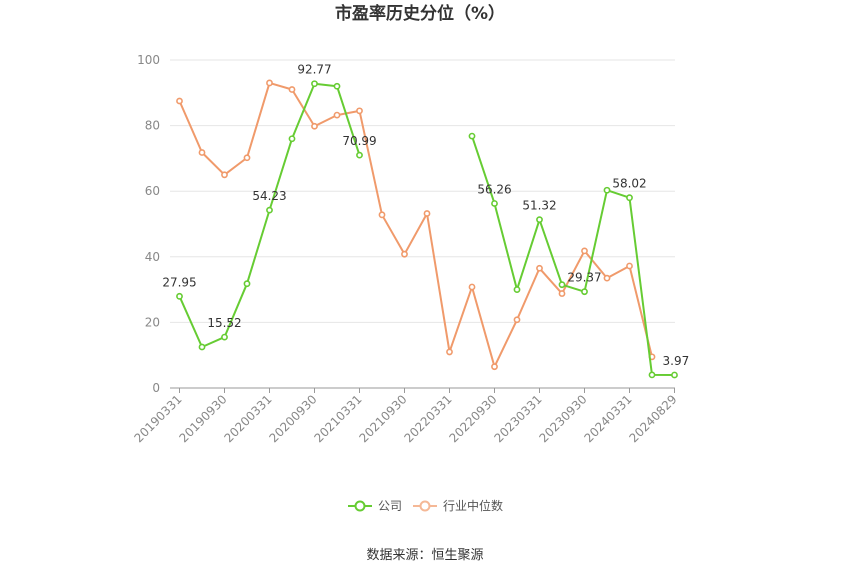 This screenshot has height=575, width=850. Describe the element at coordinates (676, 361) in the screenshot. I see `data-label-22: 3.97` at that location.